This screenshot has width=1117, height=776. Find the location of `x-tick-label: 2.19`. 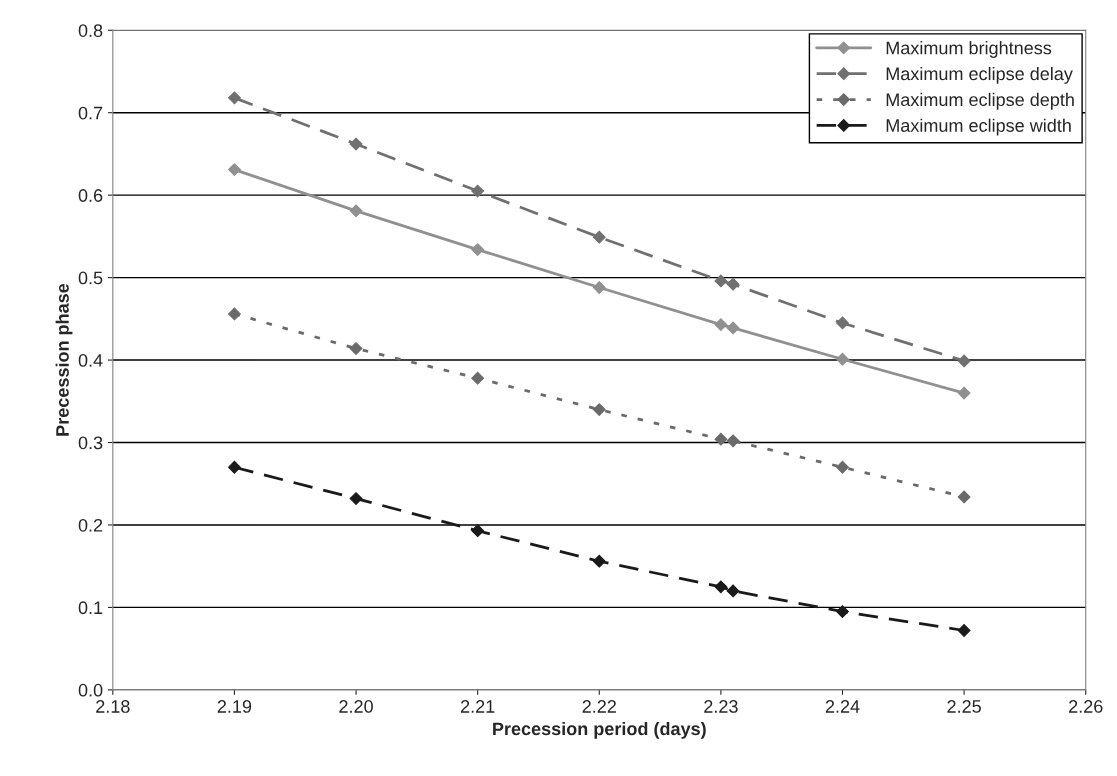

x-tick-label: 2.19 is located at coordinates (234, 706).